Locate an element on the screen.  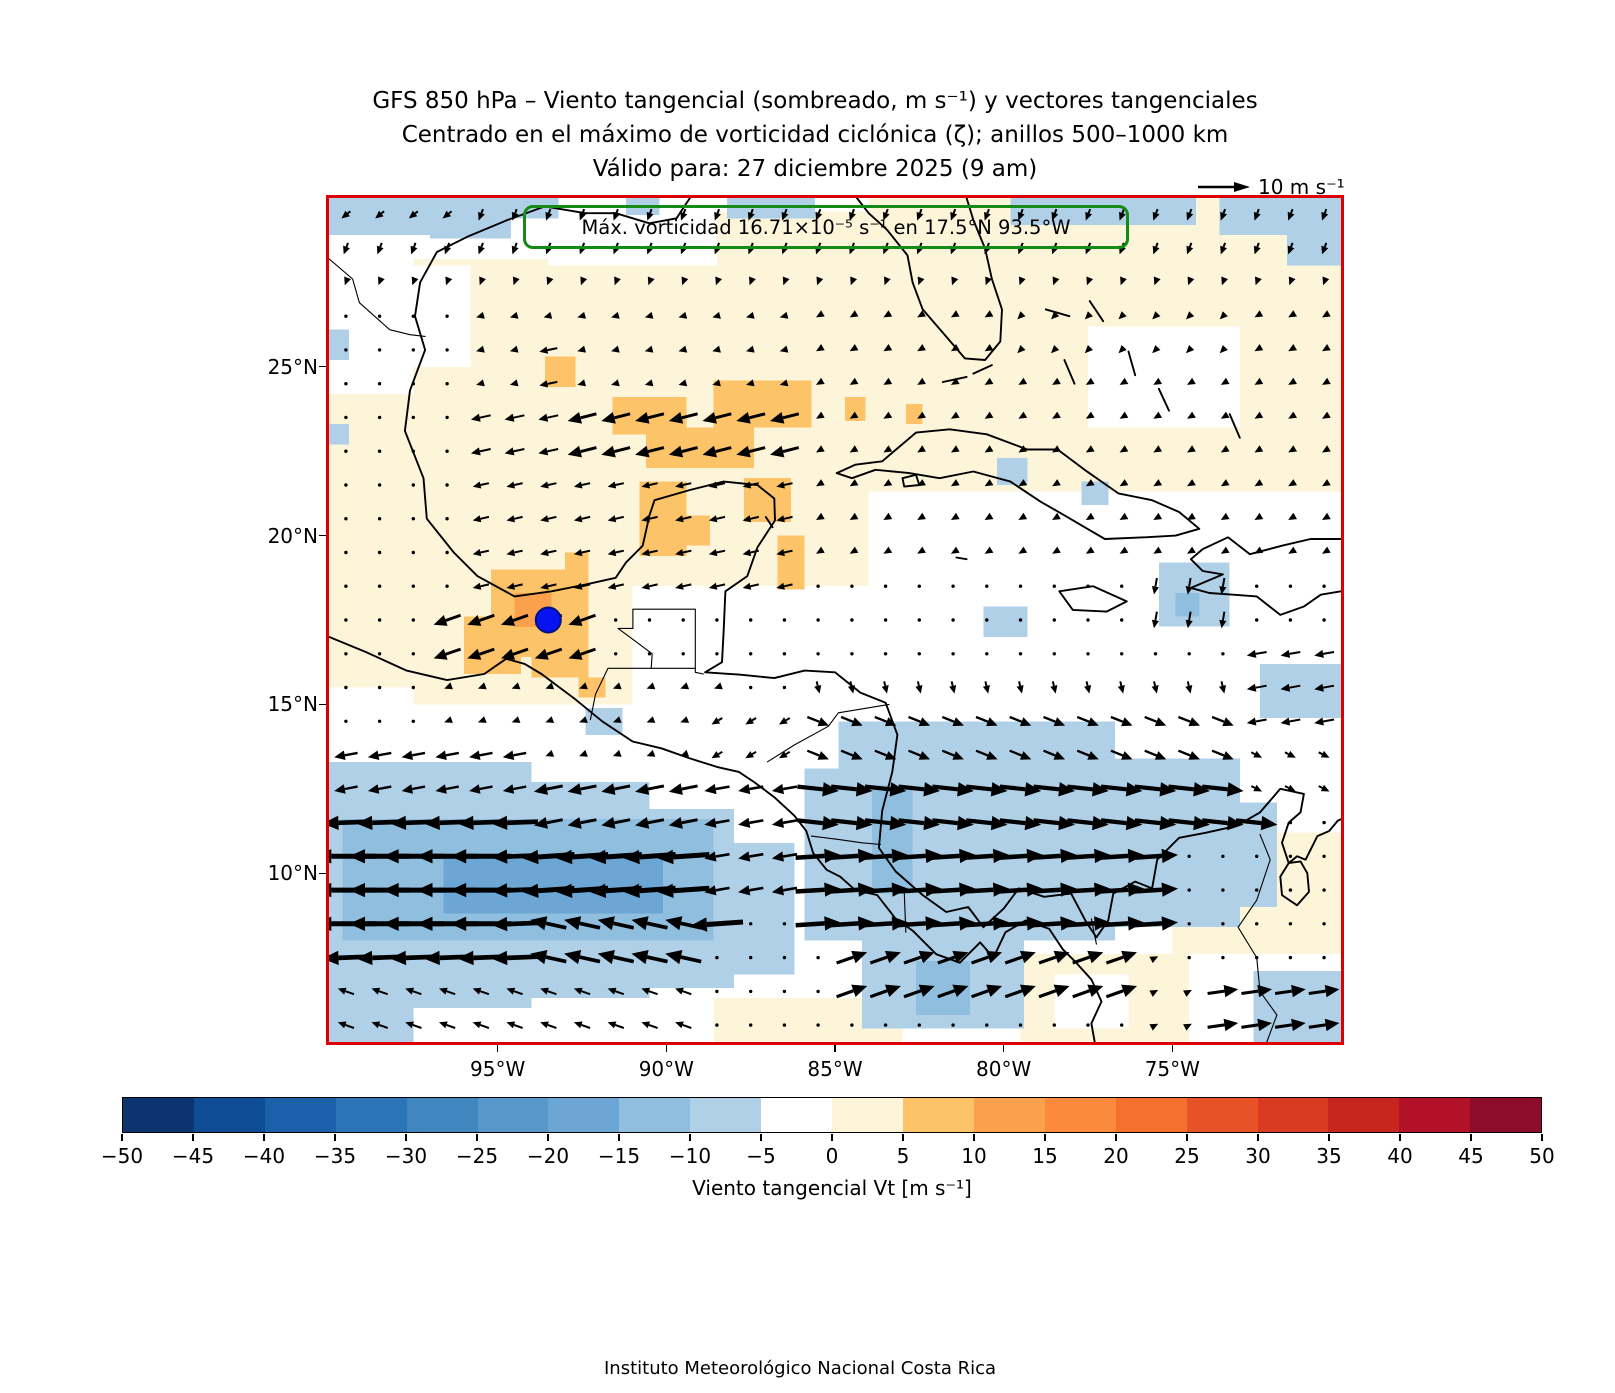
x-tick-label: 75°W is located at coordinates (1172, 1069).